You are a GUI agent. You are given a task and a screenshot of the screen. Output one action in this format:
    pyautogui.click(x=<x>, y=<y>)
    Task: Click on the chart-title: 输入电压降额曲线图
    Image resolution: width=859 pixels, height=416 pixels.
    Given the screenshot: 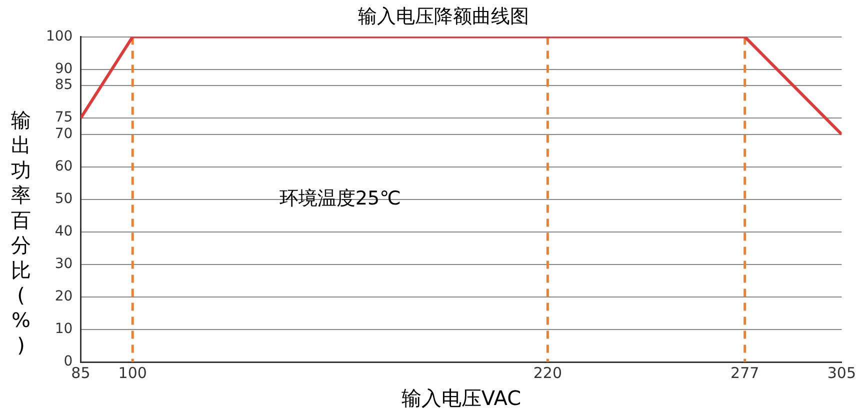 What is the action you would take?
    pyautogui.click(x=443, y=16)
    